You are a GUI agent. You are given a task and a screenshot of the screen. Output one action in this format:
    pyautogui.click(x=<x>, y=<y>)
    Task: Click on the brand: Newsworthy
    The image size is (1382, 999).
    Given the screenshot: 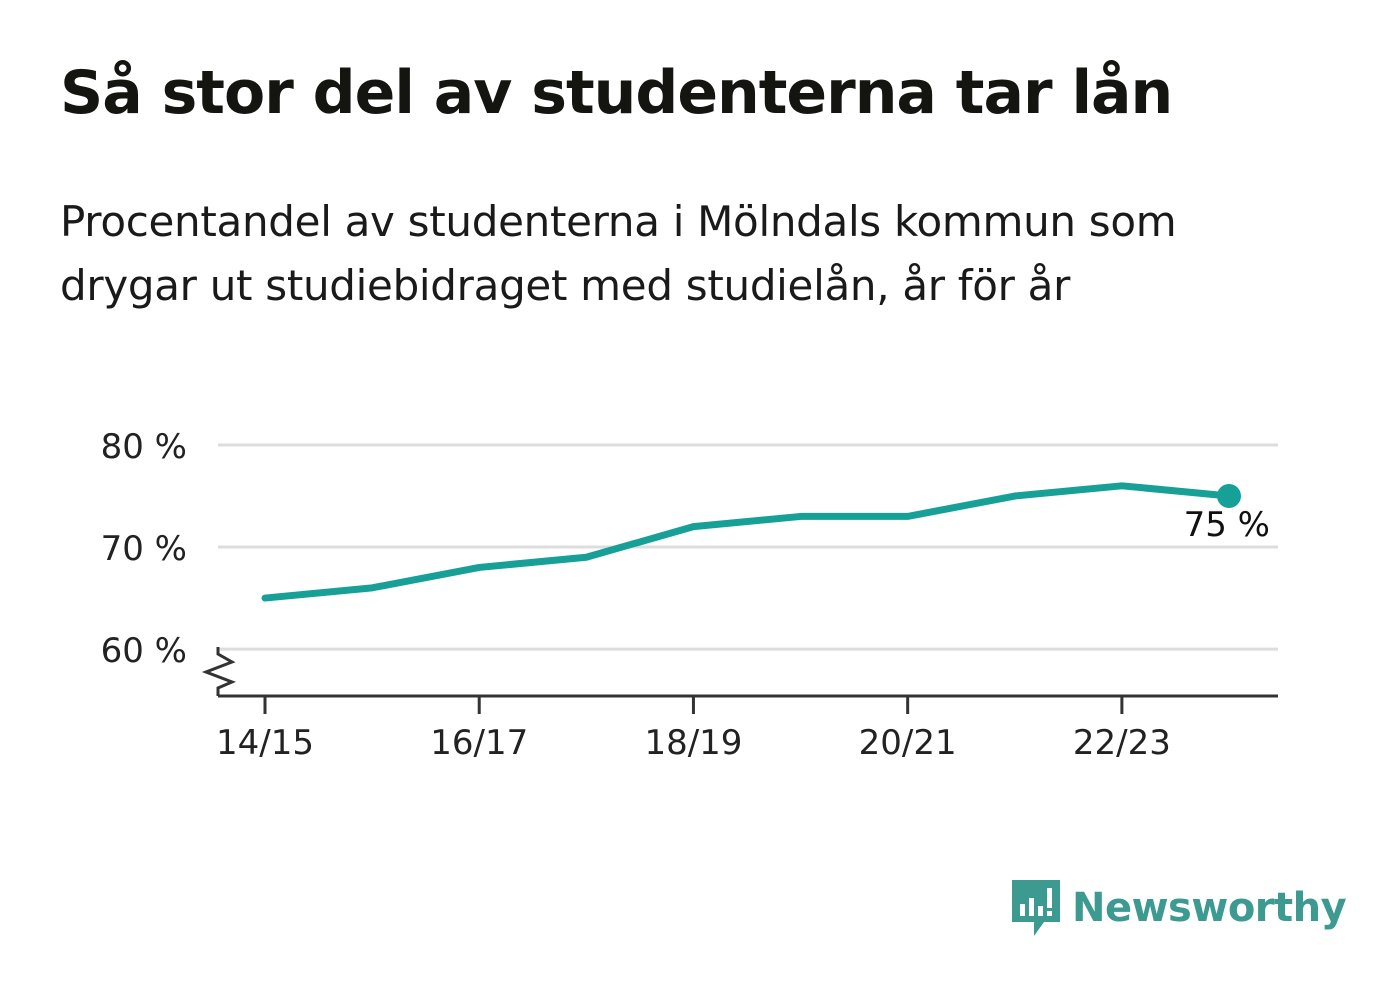 What is the action you would take?
    pyautogui.click(x=1178, y=908)
    